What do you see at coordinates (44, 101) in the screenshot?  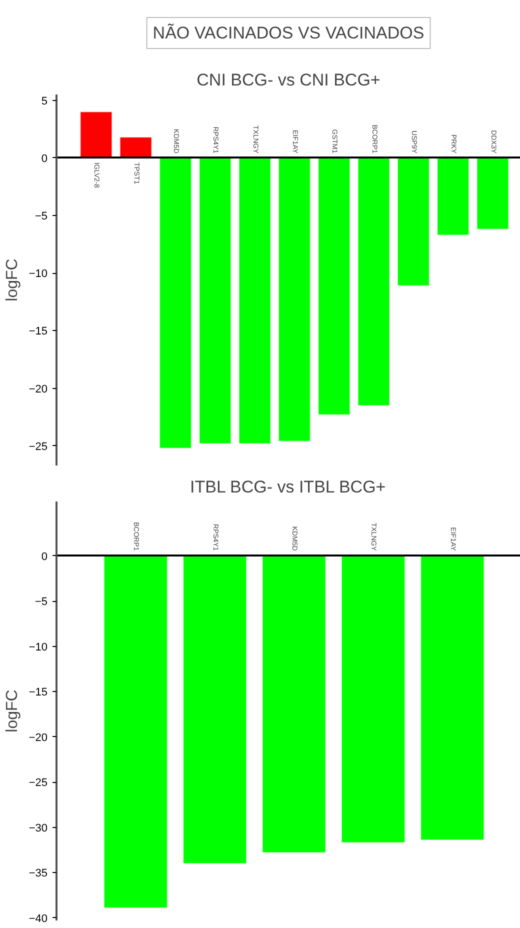 I see `y-tick-label: 5` at bounding box center [44, 101].